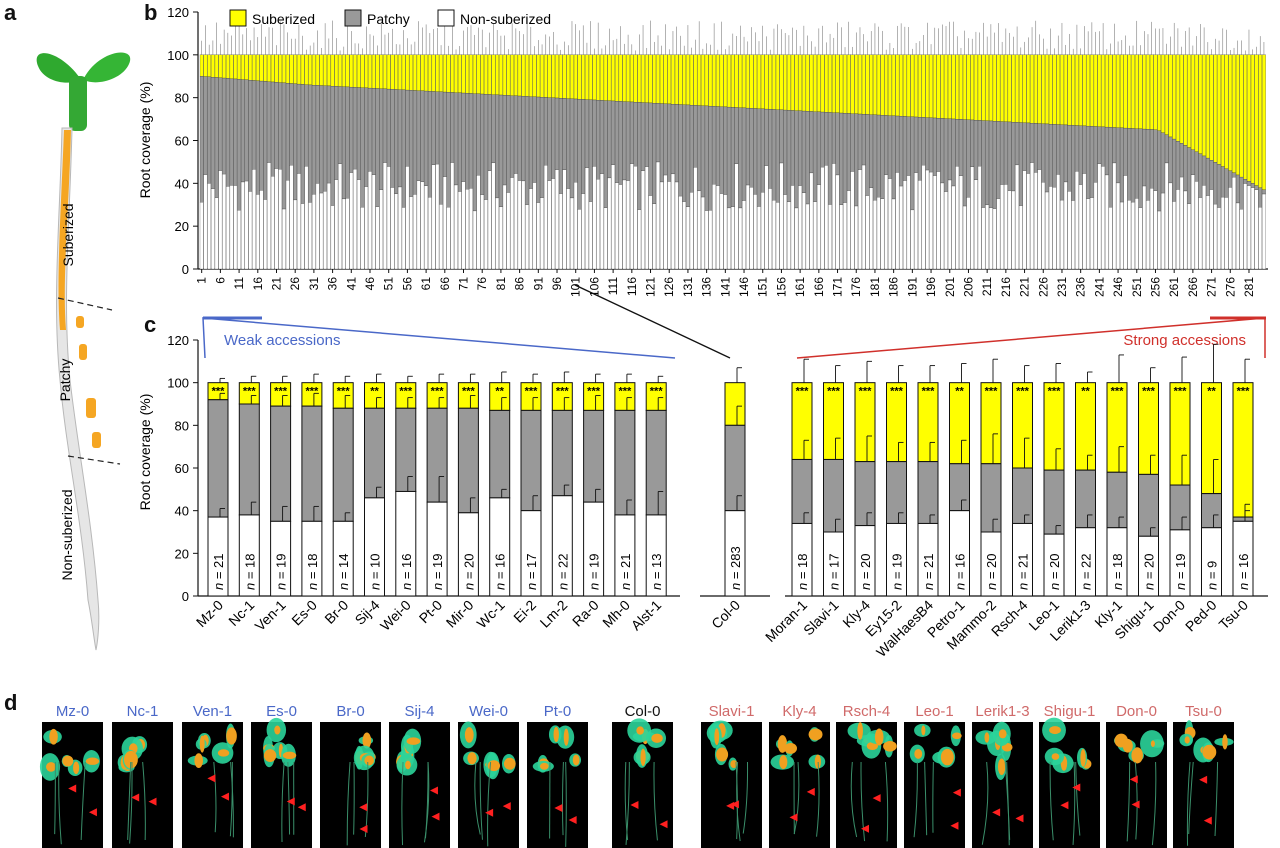 This screenshot has height=848, width=1280. Describe the element at coordinates (1043, 287) in the screenshot. I see `b-x-tick-label: 226` at that location.